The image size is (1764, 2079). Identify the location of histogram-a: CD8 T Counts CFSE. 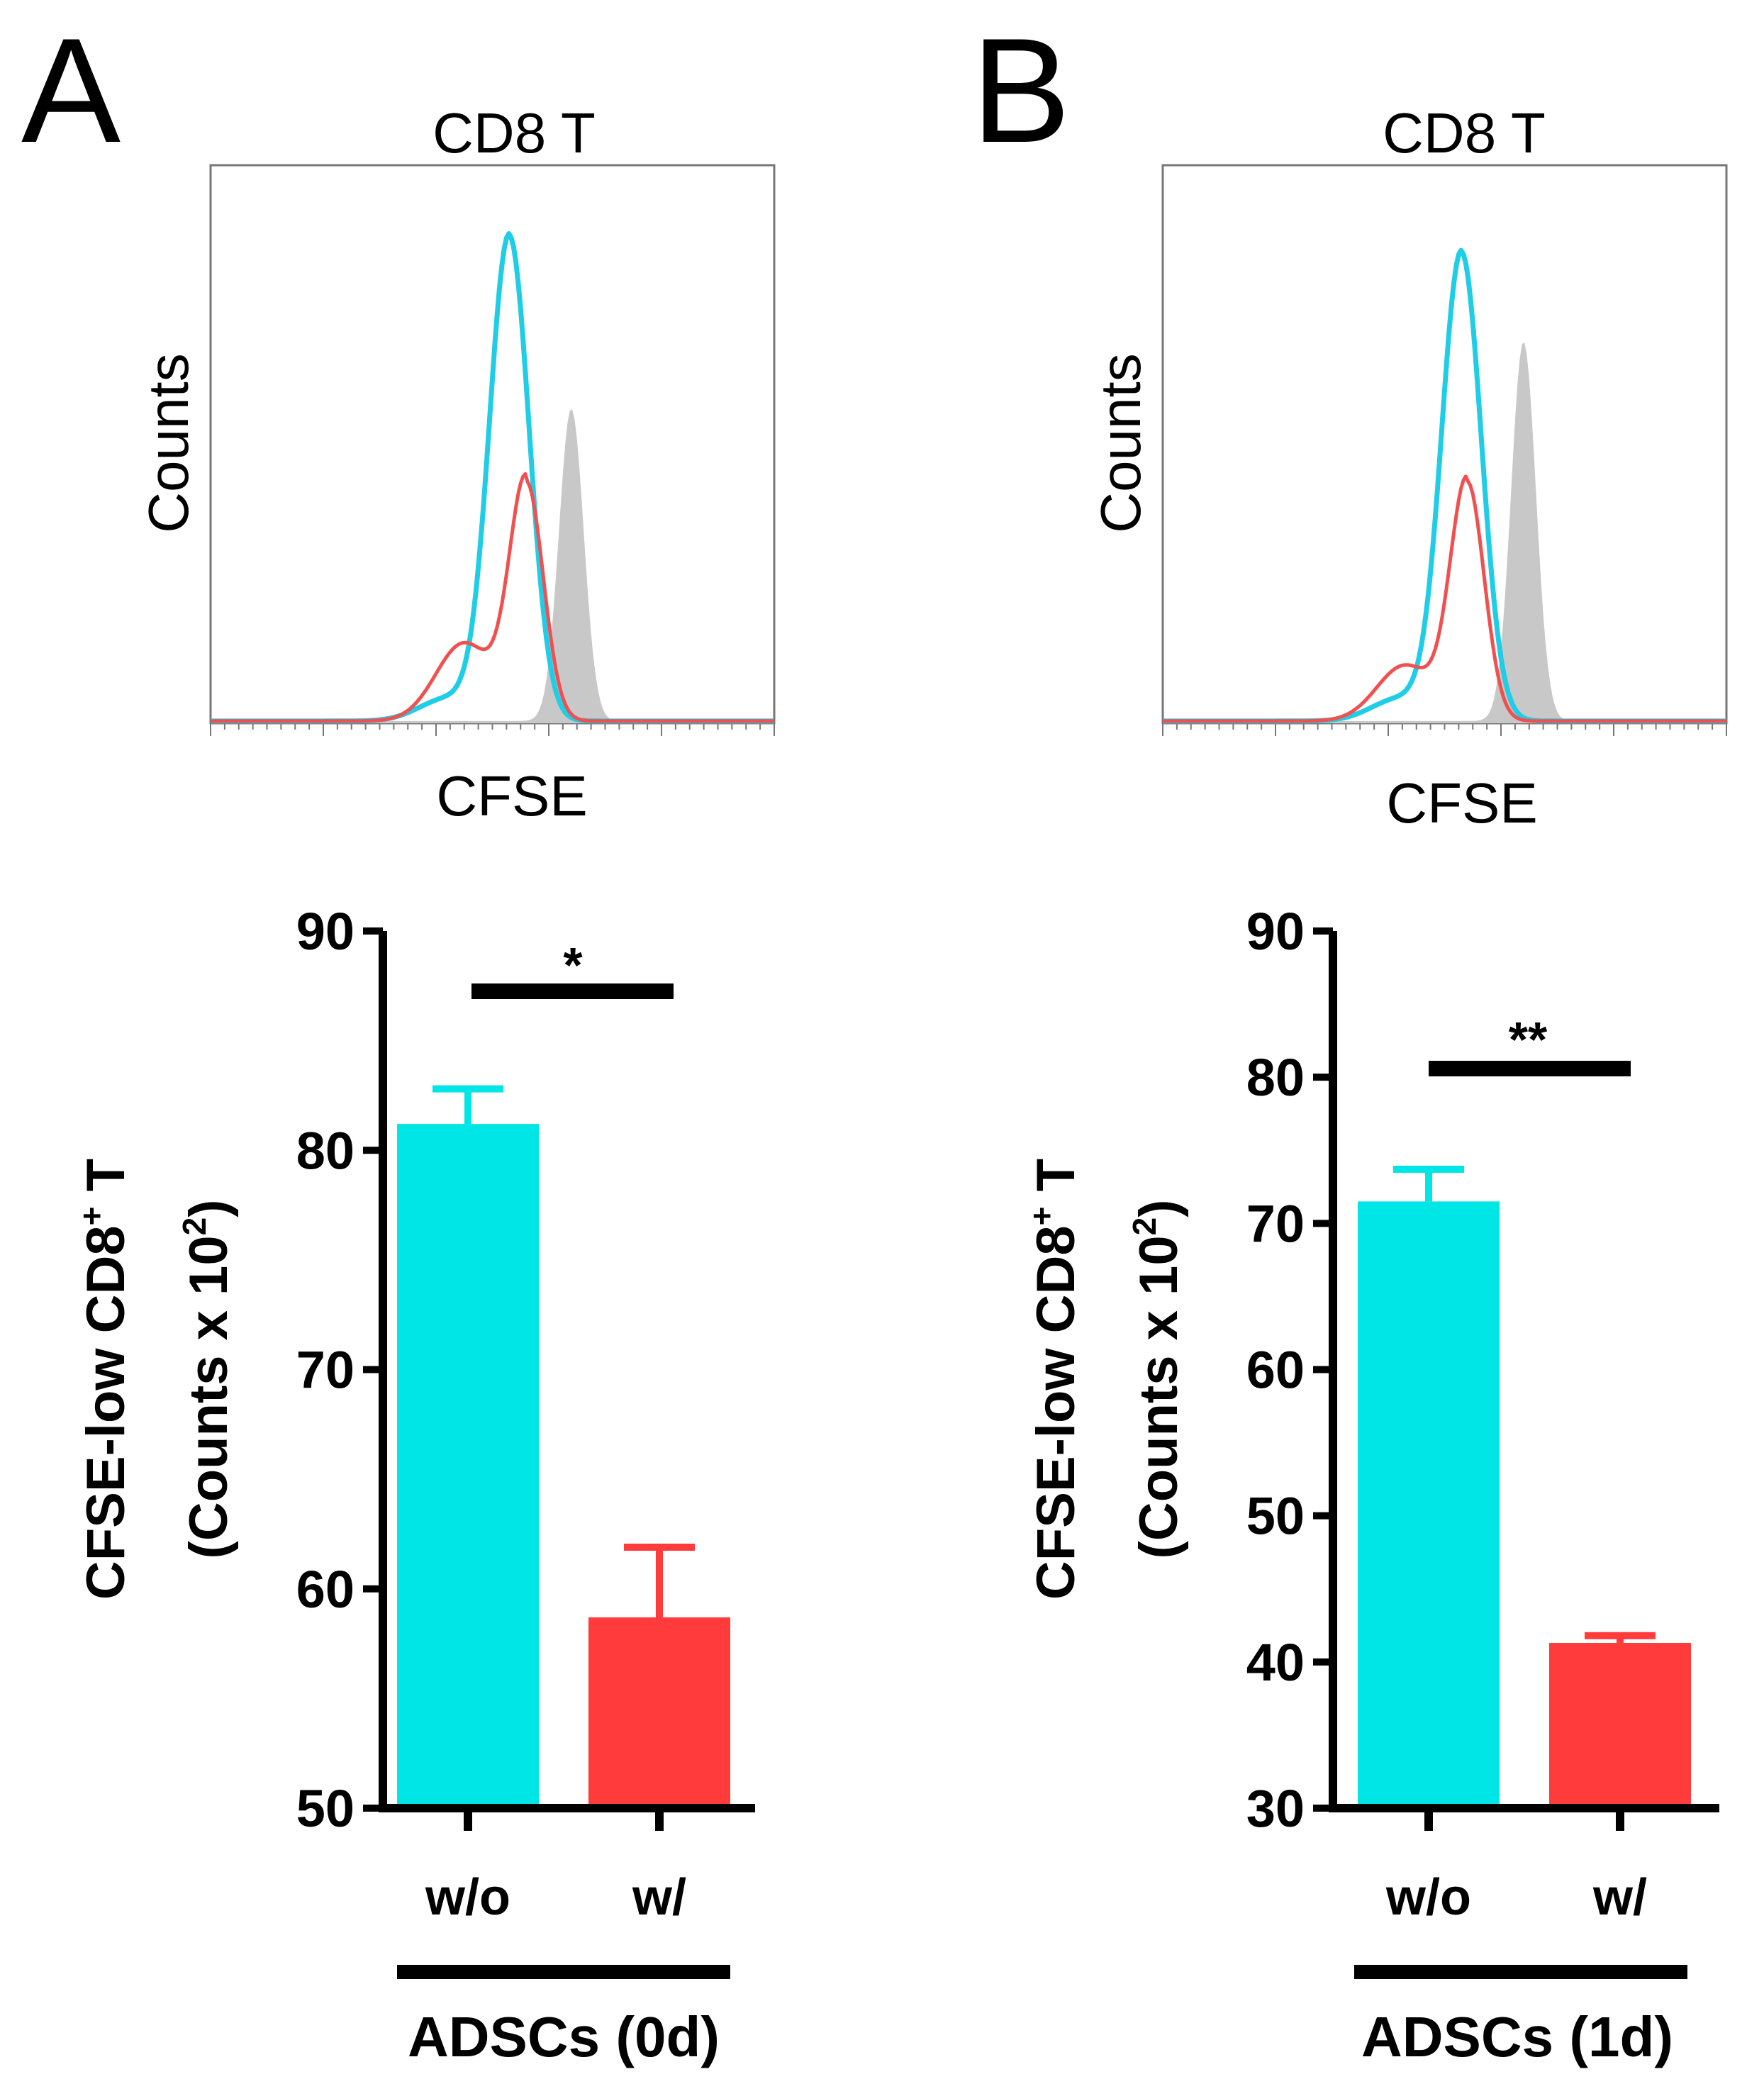
(456, 464).